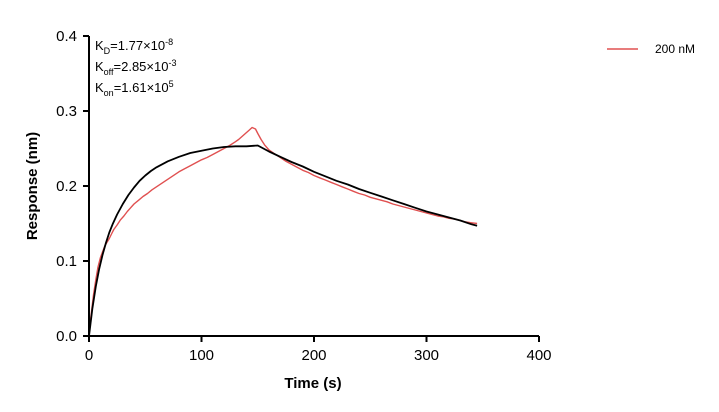  I want to click on kd-annotation: KD=1.77×10-8, so click(134, 46).